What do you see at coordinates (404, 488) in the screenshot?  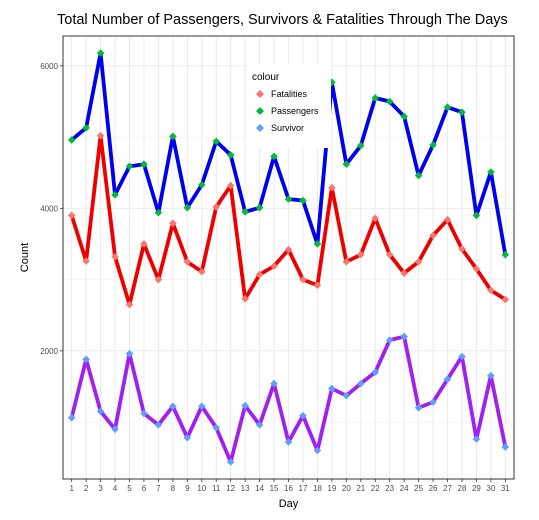 I see `x-tick-label: 24` at bounding box center [404, 488].